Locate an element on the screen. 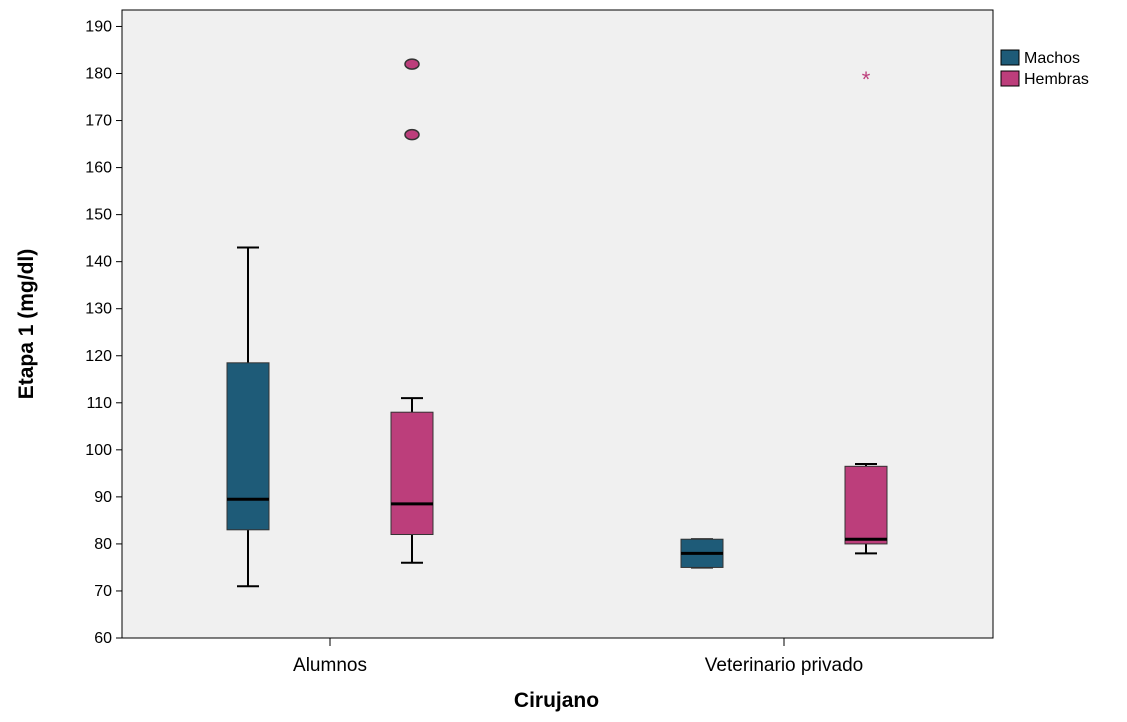 The height and width of the screenshot is (722, 1127). legend-label-hembras: Hembras is located at coordinates (1056, 79).